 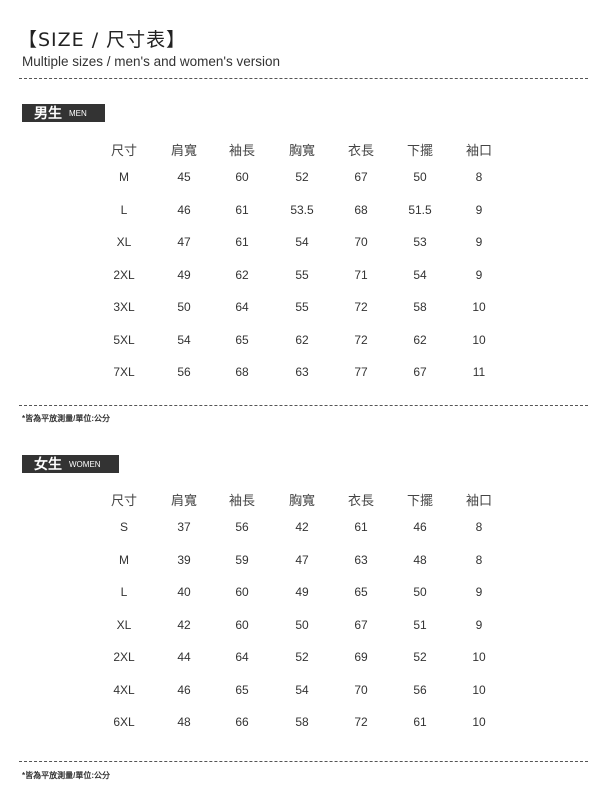 I want to click on table-cell: 53.5, so click(x=302, y=209).